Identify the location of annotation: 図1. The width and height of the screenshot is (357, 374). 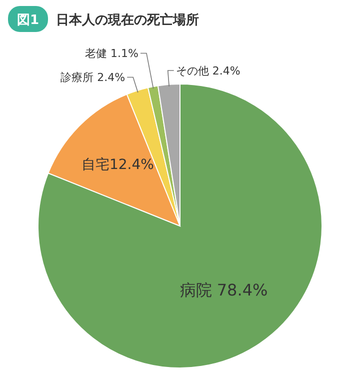
(28, 19).